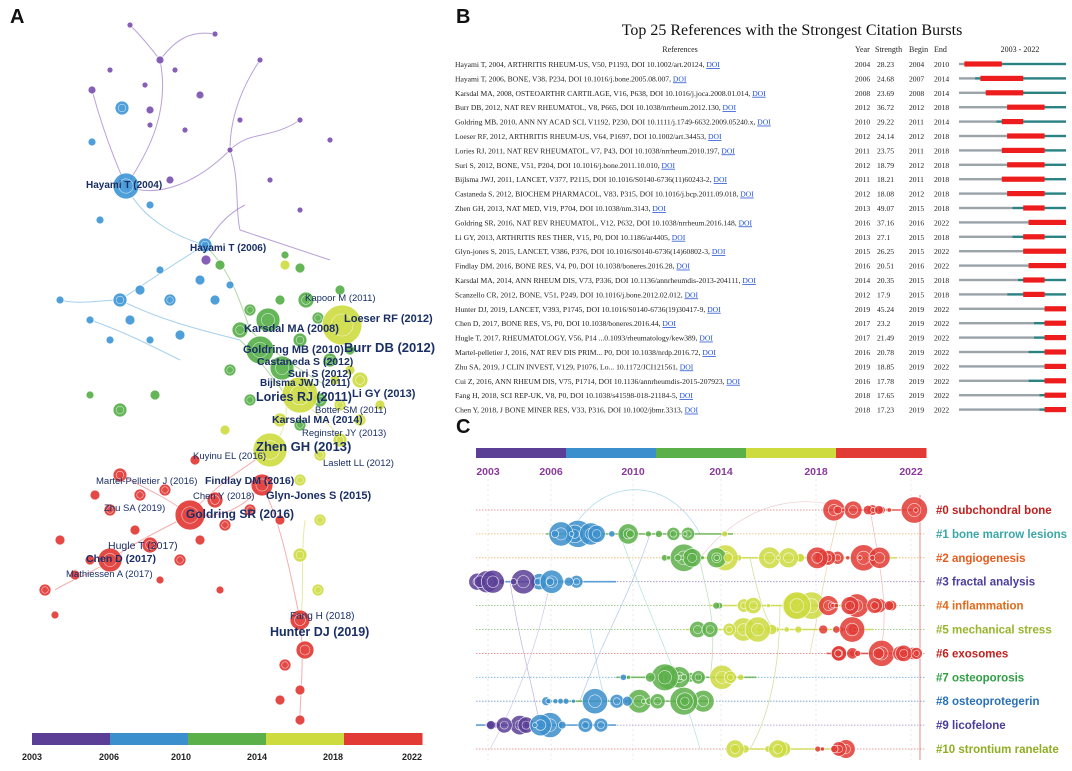 The image size is (1072, 771). What do you see at coordinates (109, 574) in the screenshot?
I see `node-label: Mathiessen A (2017)` at bounding box center [109, 574].